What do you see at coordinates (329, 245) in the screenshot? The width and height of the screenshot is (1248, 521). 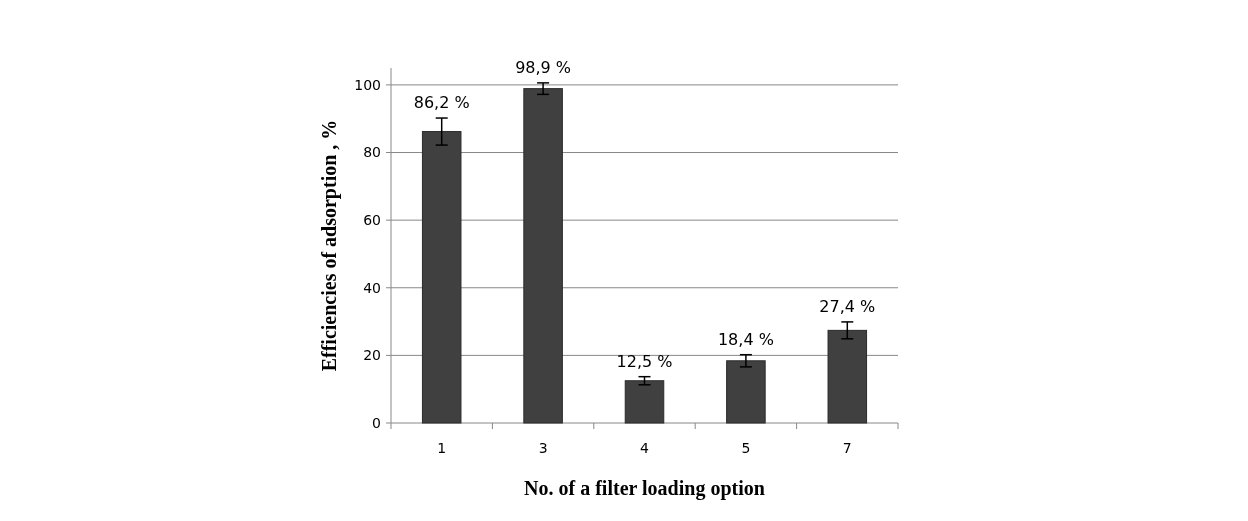 I see `y-axis-title: Efficiencies of adsorption , %` at bounding box center [329, 245].